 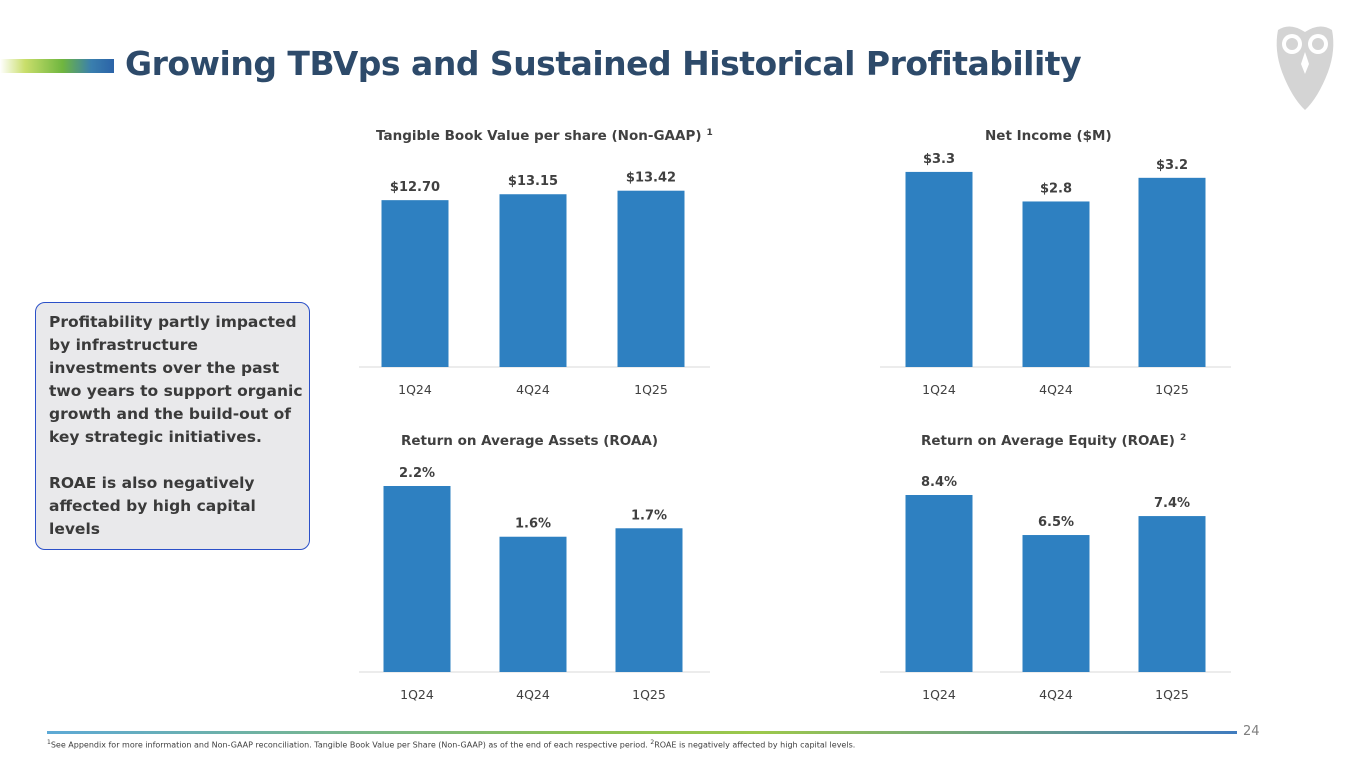 I want to click on chart-roaa-data-label-1q24: 2.2%, so click(x=417, y=473).